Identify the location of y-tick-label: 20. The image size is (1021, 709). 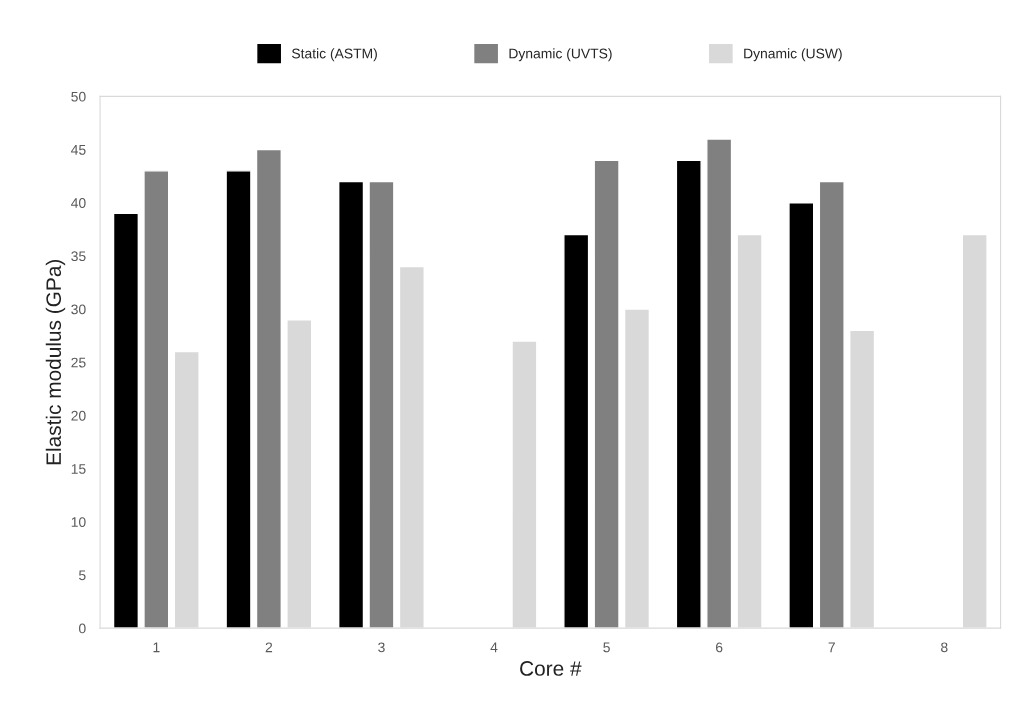
(78, 415).